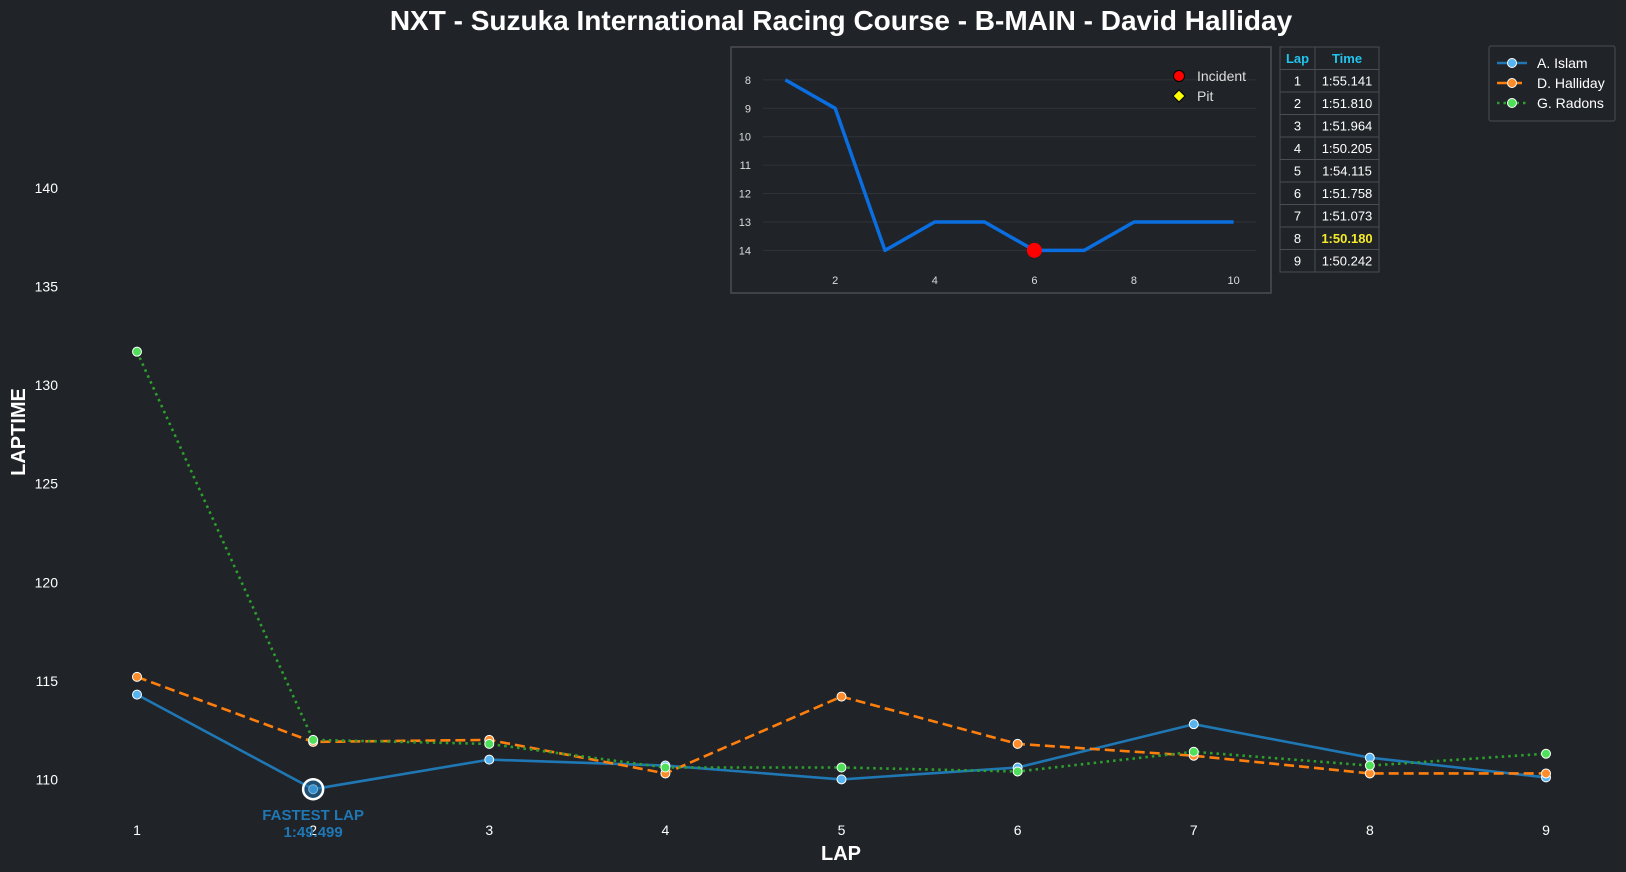 The width and height of the screenshot is (1626, 872). What do you see at coordinates (1297, 81) in the screenshot?
I see `table-lap-cell: 1` at bounding box center [1297, 81].